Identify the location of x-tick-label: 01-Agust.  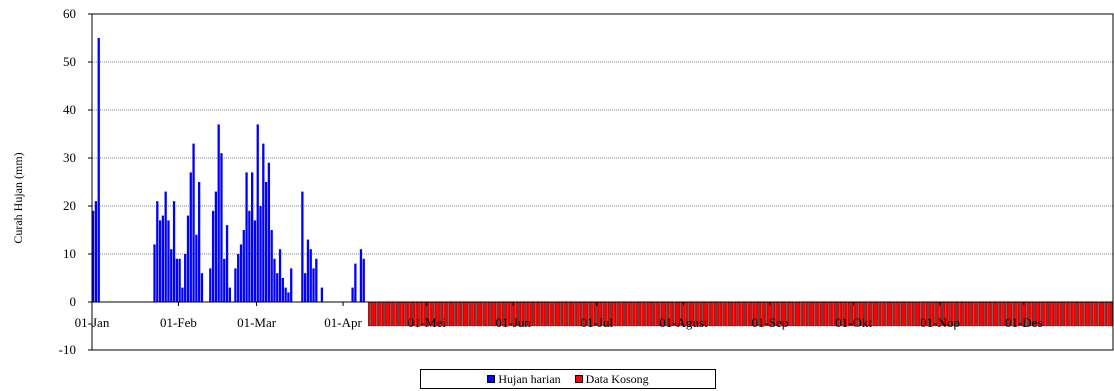
(683, 322).